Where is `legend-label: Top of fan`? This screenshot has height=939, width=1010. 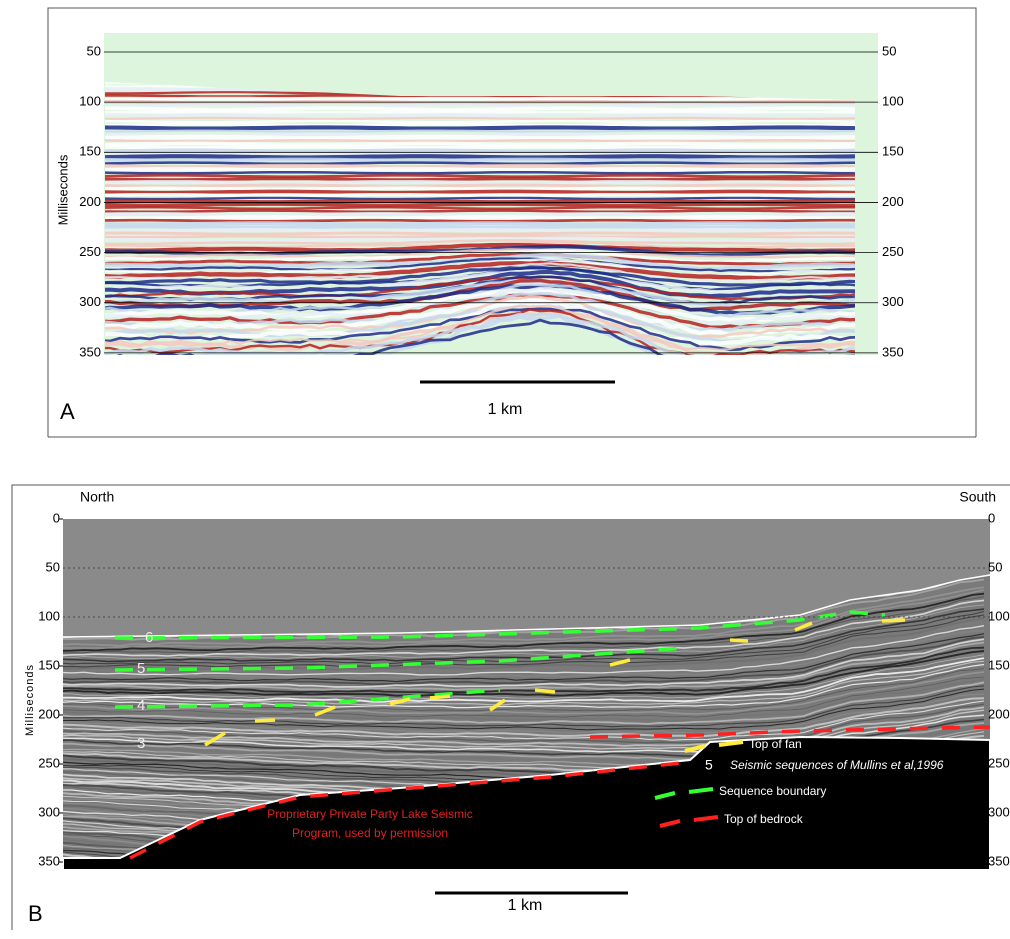
legend-label: Top of fan is located at coordinates (775, 744).